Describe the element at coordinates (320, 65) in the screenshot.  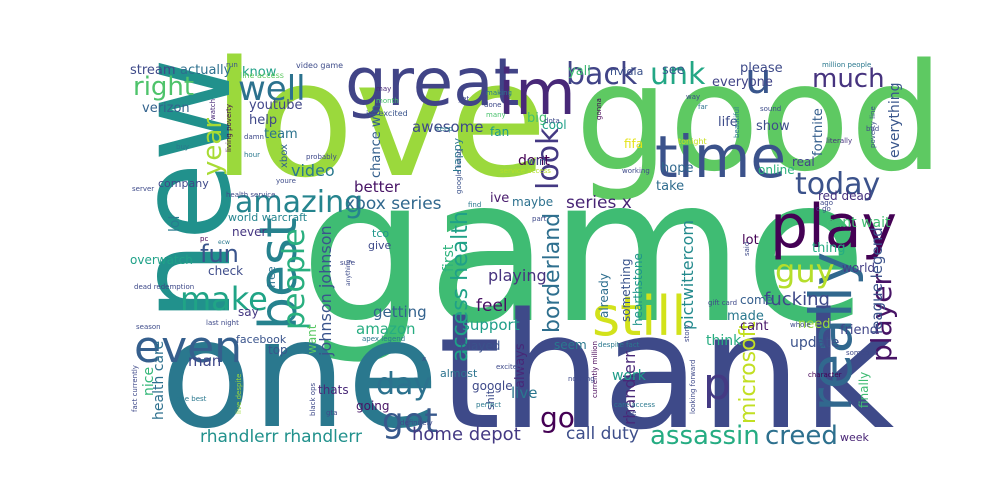
I see `word-video-game: video game` at that location.